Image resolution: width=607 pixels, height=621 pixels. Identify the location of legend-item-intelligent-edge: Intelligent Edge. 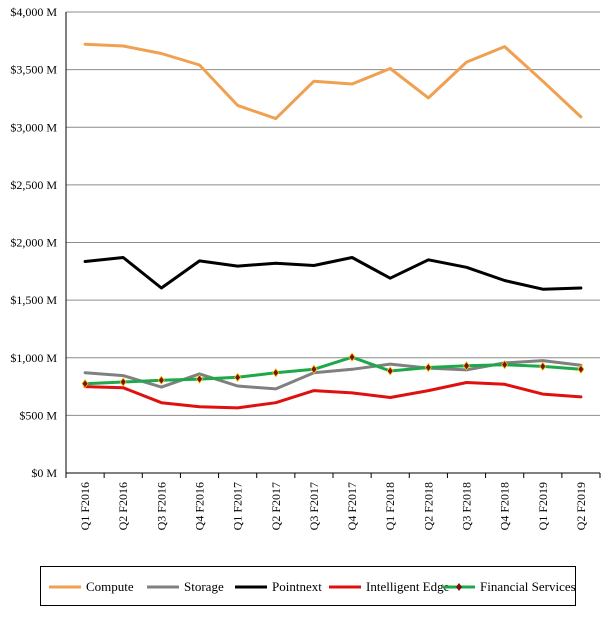
(388, 587).